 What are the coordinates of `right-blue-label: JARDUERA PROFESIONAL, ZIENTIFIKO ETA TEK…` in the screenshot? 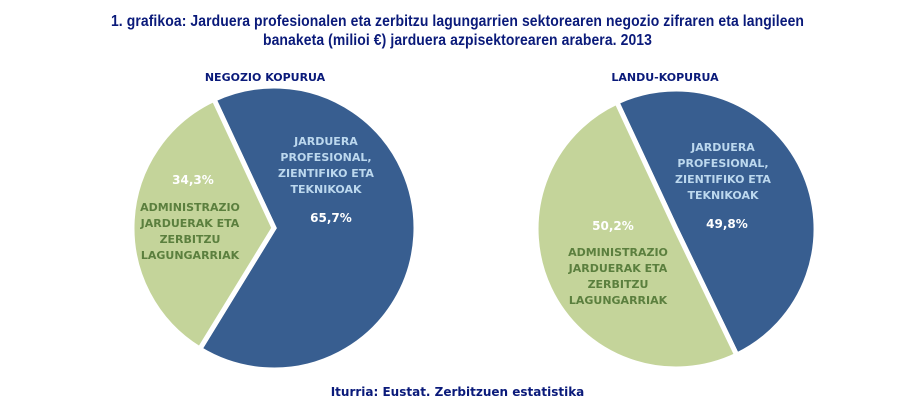 It's located at (723, 171).